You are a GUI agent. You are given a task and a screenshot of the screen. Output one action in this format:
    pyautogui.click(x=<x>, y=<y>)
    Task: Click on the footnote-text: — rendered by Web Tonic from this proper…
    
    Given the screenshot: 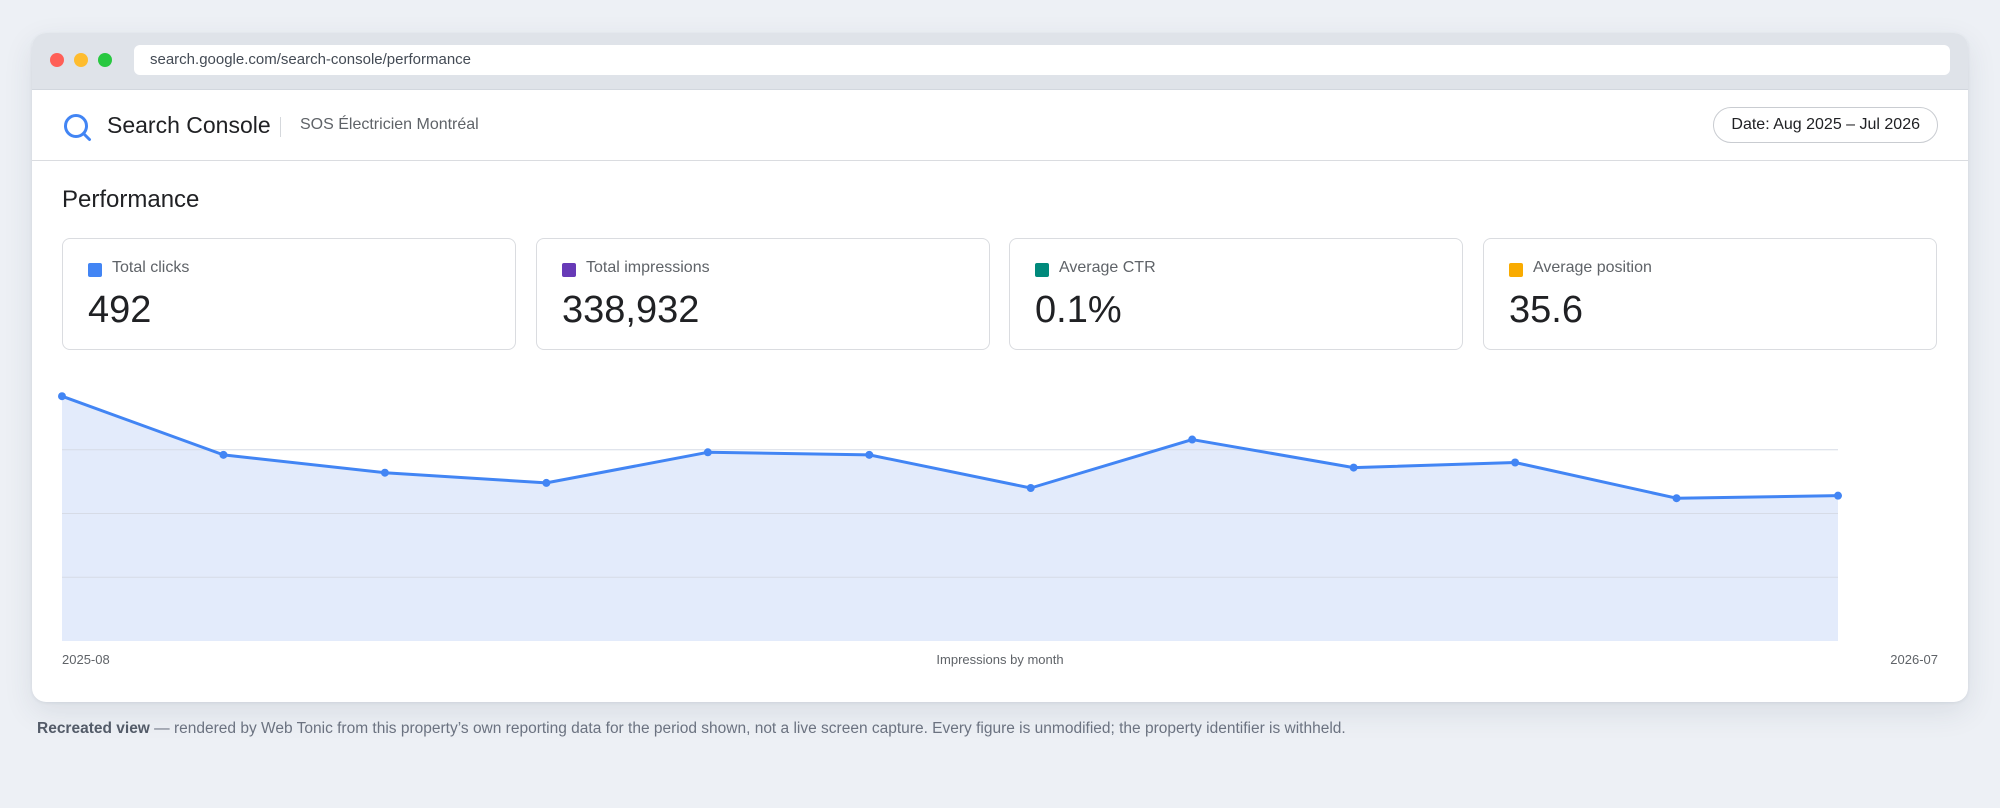 What is the action you would take?
    pyautogui.click(x=747, y=728)
    